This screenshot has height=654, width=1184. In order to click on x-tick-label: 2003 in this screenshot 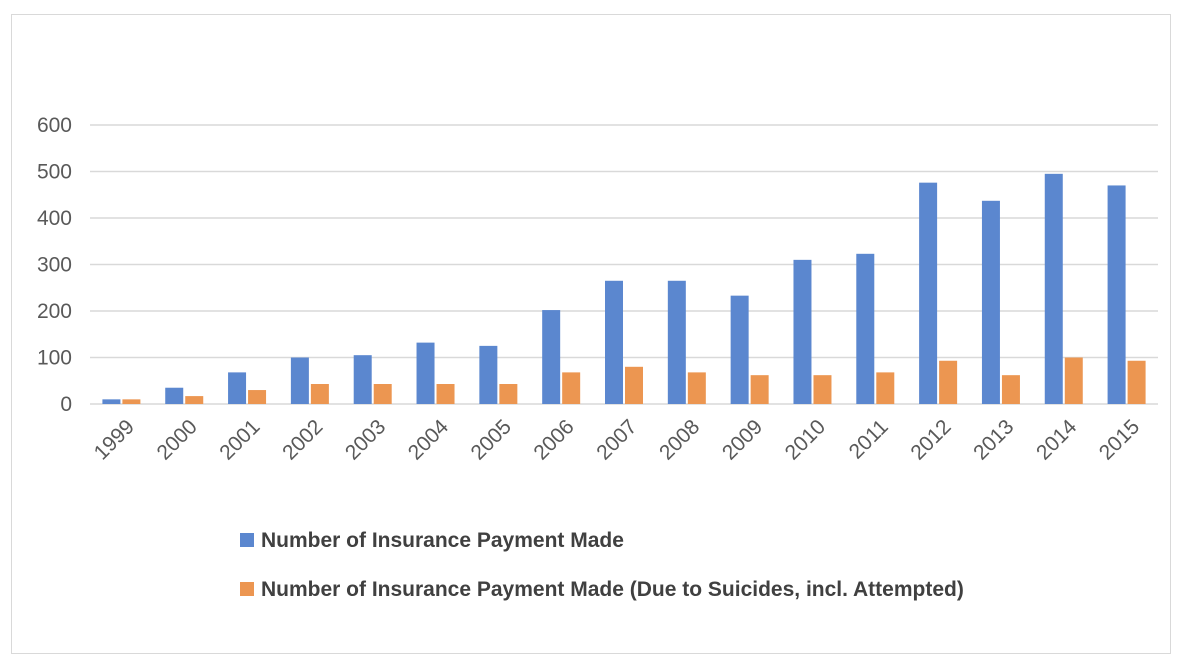, I will do `click(365, 439)`.